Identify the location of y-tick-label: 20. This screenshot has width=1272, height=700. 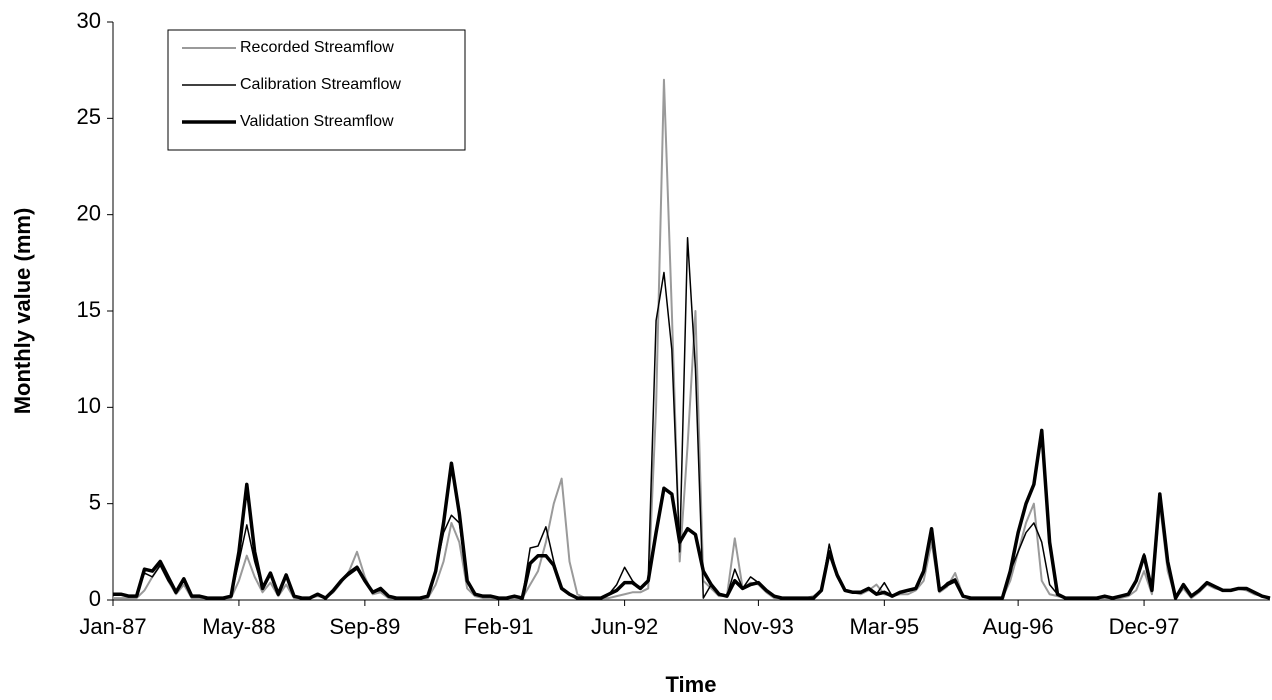
(89, 212).